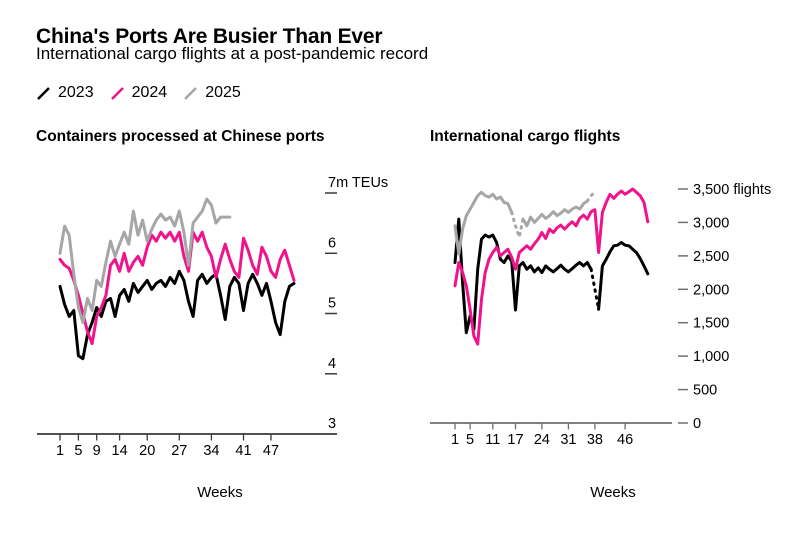  What do you see at coordinates (542, 440) in the screenshot?
I see `x-tick-label: 24` at bounding box center [542, 440].